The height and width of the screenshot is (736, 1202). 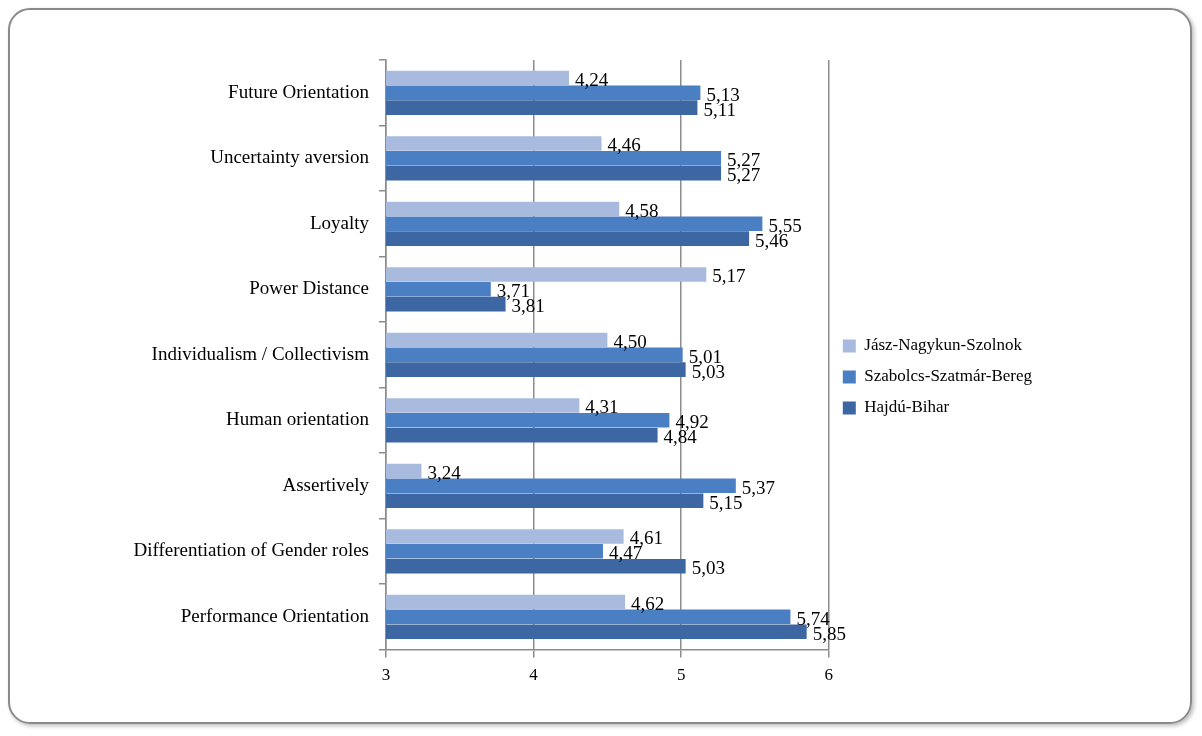 What do you see at coordinates (260, 353) in the screenshot?
I see `y-tick-label: Individualism / Collectivism` at bounding box center [260, 353].